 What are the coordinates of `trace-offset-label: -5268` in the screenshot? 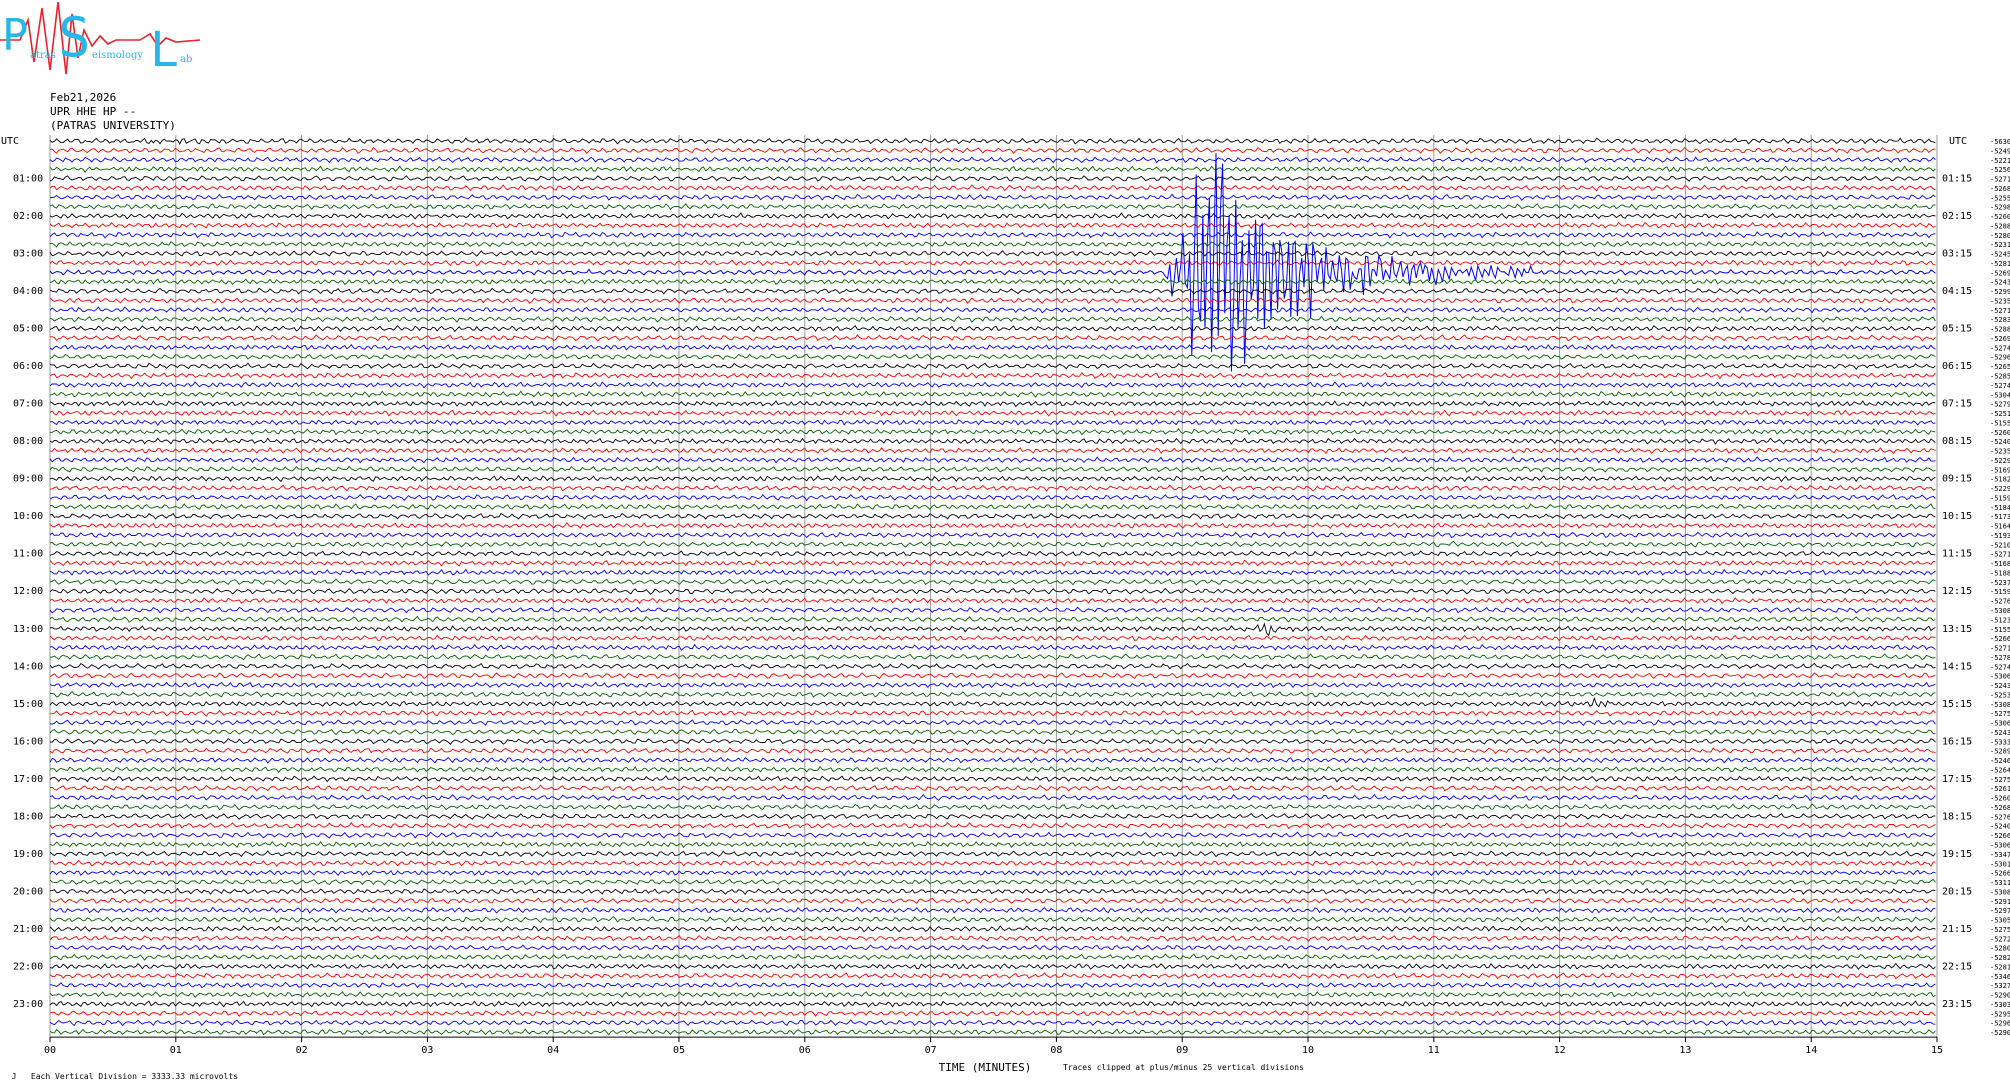 It's located at (2000, 189).